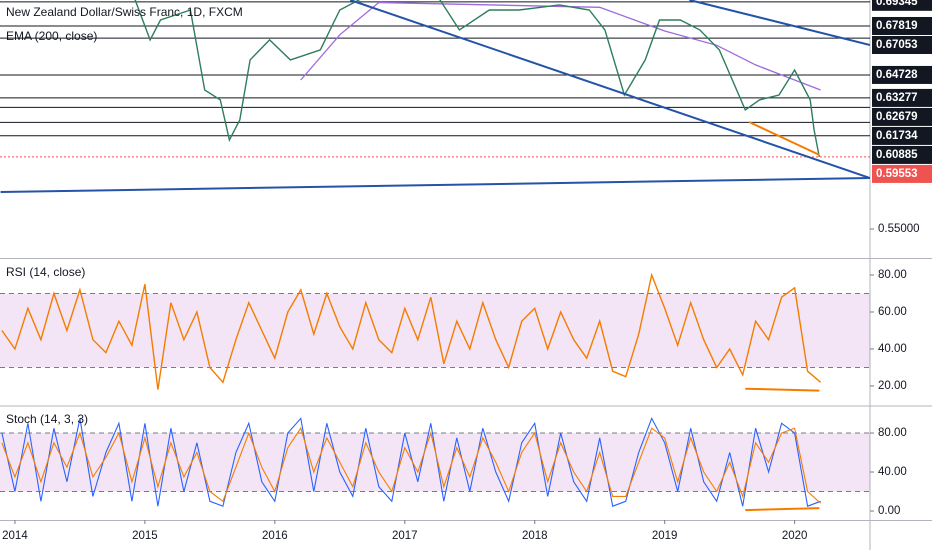  Describe the element at coordinates (897, 174) in the screenshot. I see `price-label: 0.59553` at that location.